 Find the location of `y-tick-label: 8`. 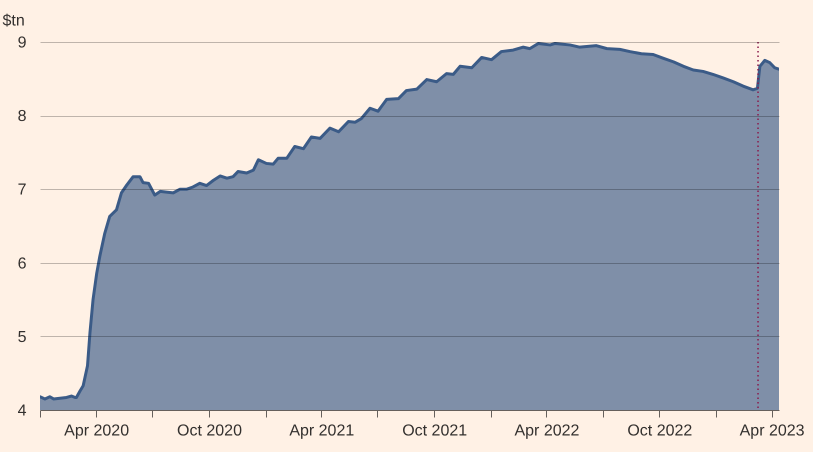

y-tick-label: 8 is located at coordinates (22, 117).